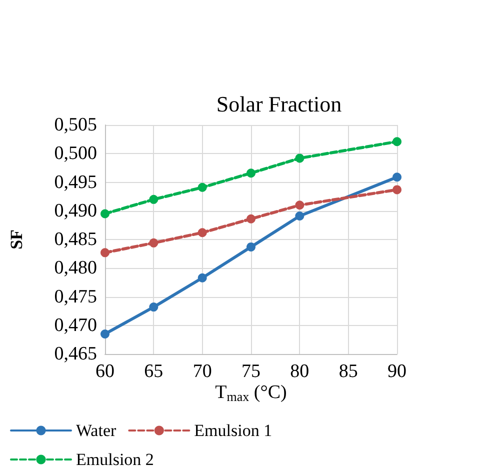 The image size is (493, 471). Describe the element at coordinates (75, 354) in the screenshot. I see `y-tick-label: 0,465` at that location.